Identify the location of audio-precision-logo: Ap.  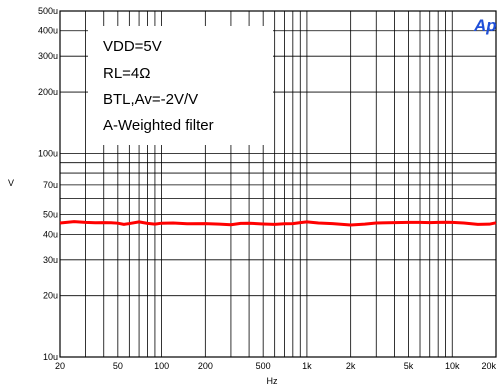
(485, 25).